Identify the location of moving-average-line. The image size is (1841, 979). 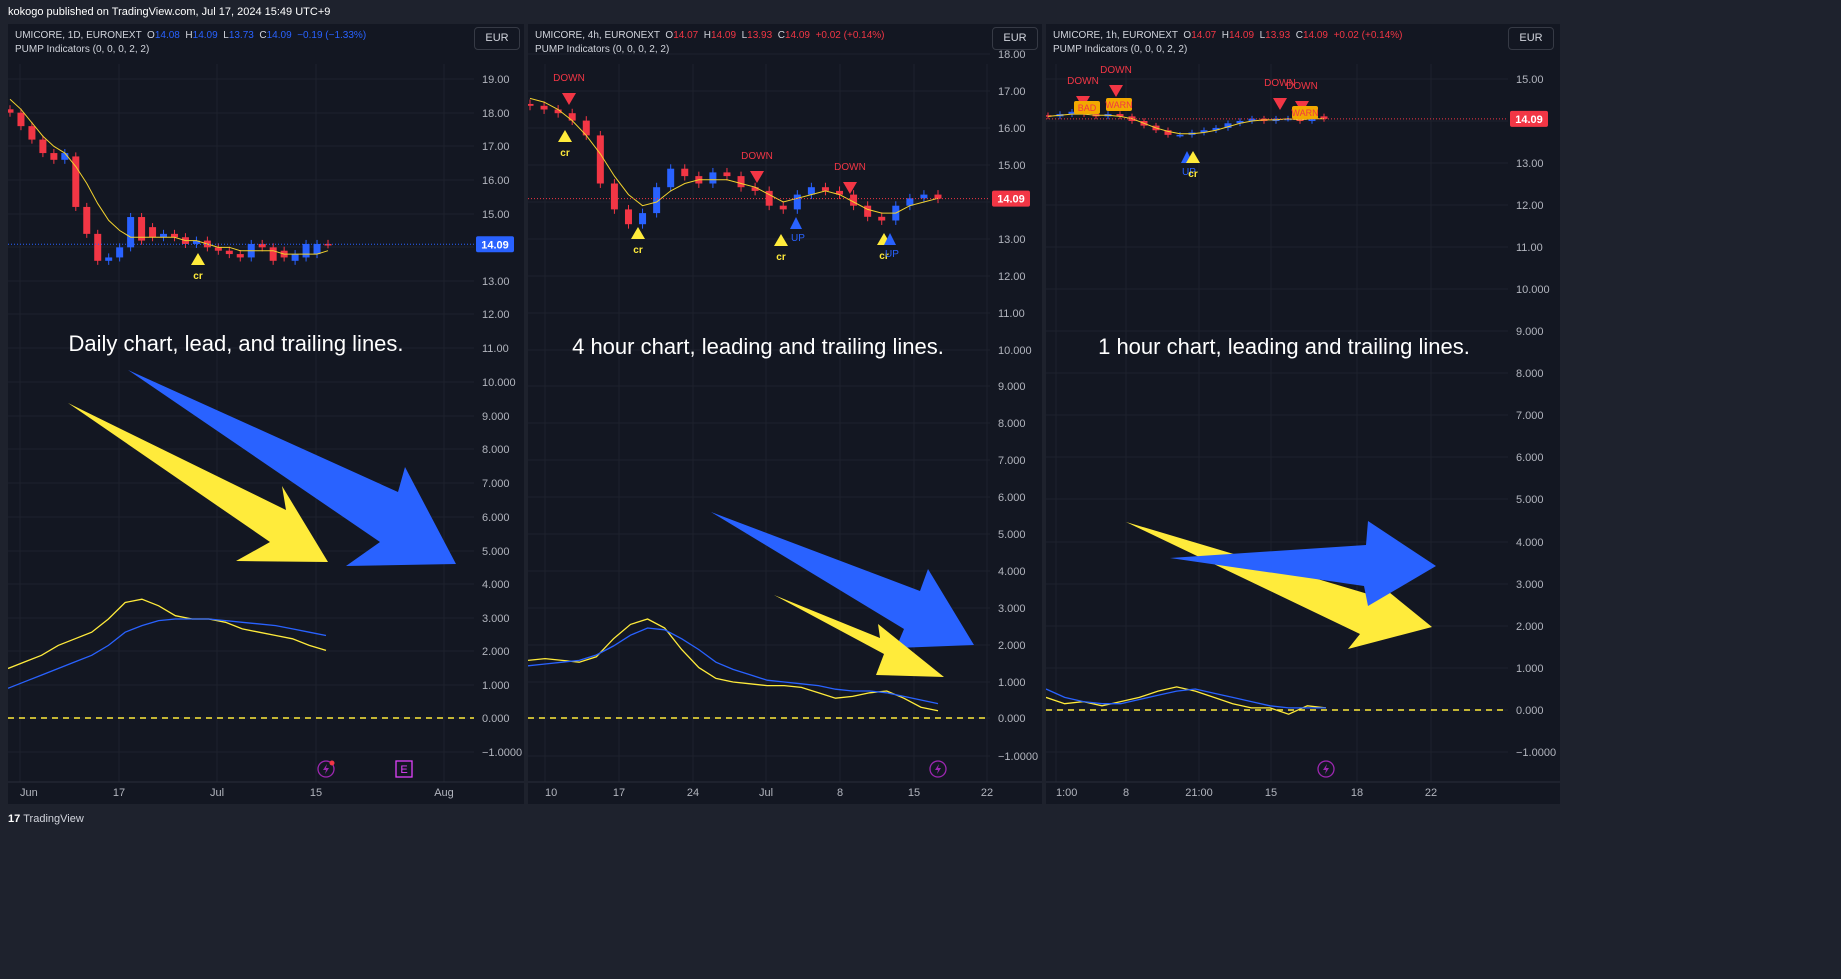
(734, 155).